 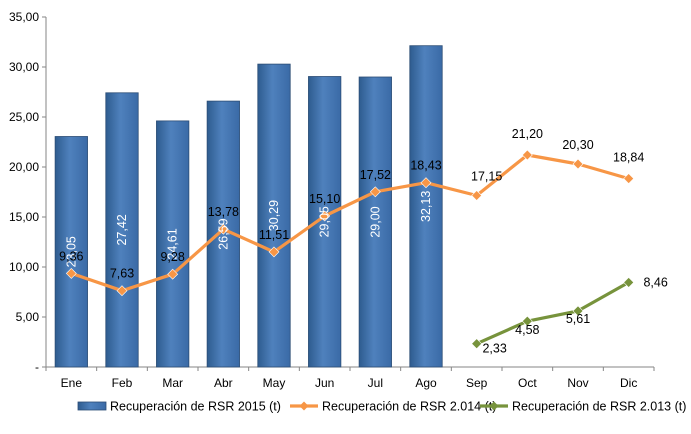 I want to click on y-tick-label: 15,00, so click(x=24, y=217).